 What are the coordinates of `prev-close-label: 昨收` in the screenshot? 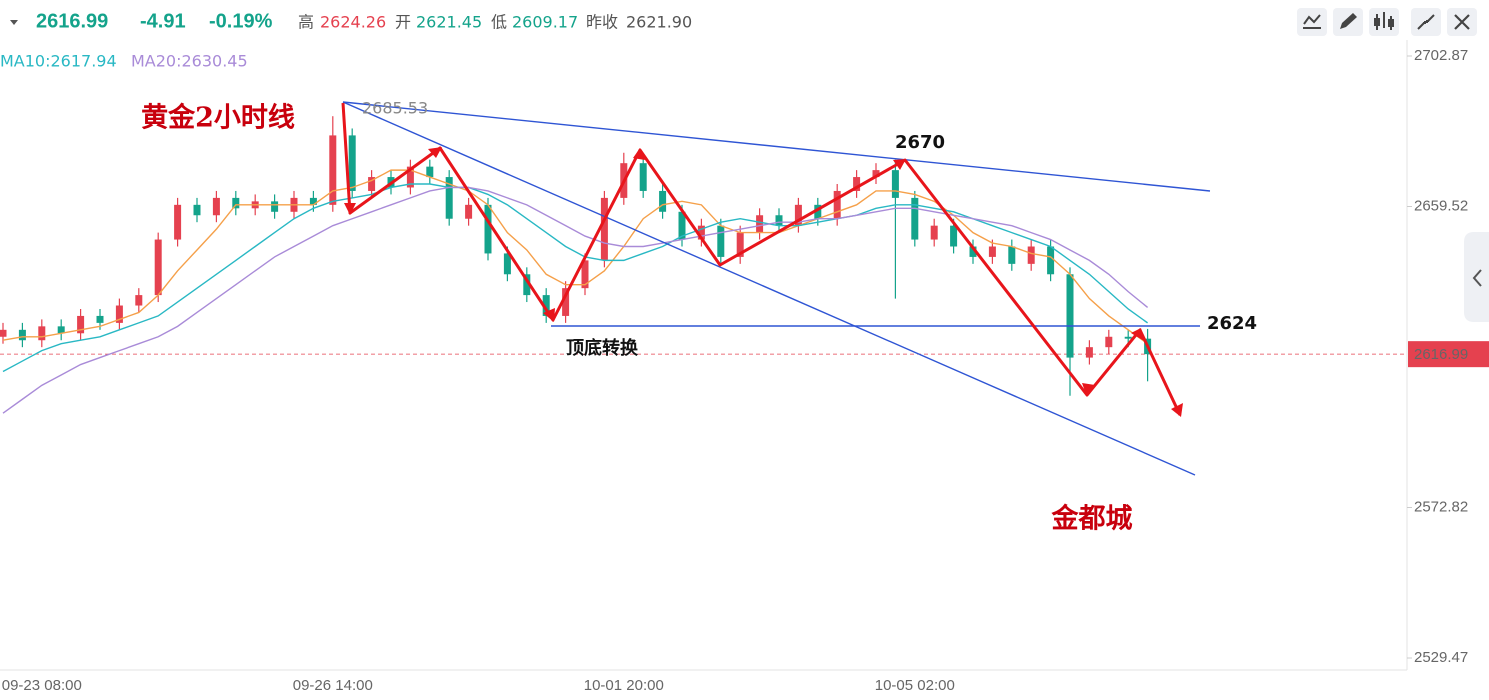 It's located at (602, 22).